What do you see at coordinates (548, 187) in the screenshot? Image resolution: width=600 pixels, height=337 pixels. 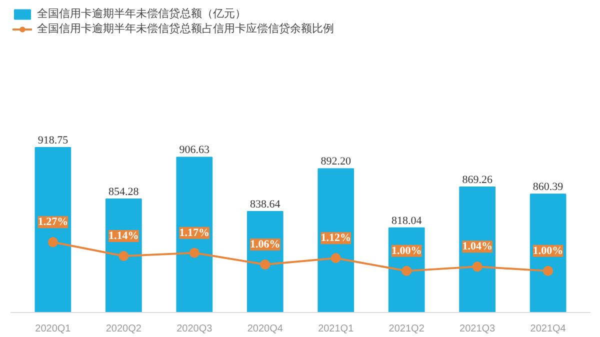 I see `data-label: 860.39` at bounding box center [548, 187].